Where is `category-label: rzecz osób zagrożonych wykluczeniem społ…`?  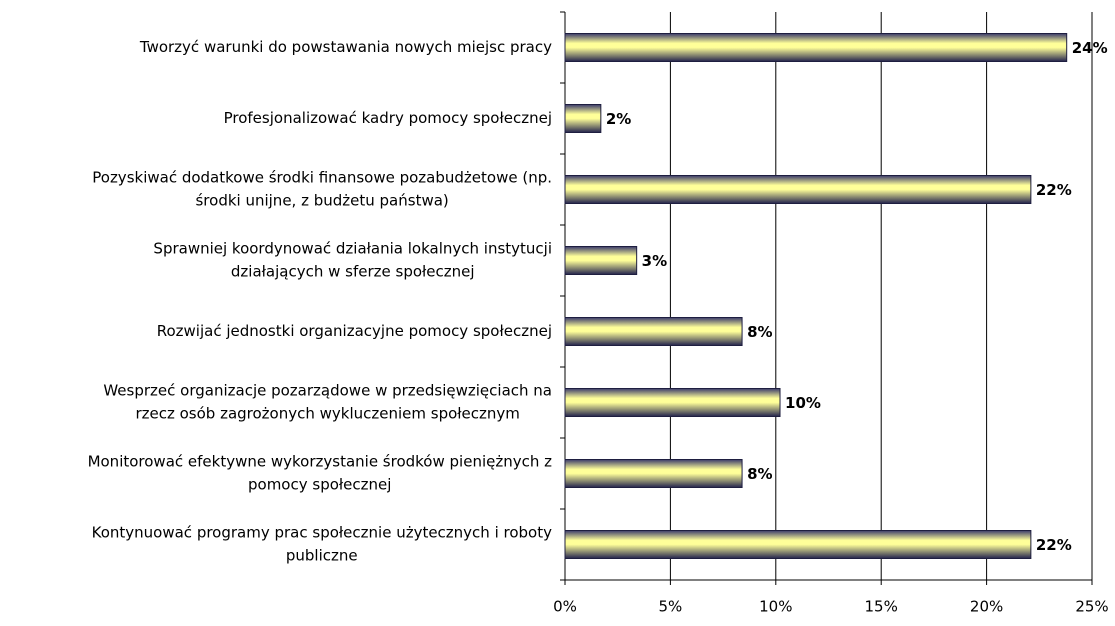
category-label: rzecz osób zagrożonych wykluczeniem społ… is located at coordinates (327, 414).